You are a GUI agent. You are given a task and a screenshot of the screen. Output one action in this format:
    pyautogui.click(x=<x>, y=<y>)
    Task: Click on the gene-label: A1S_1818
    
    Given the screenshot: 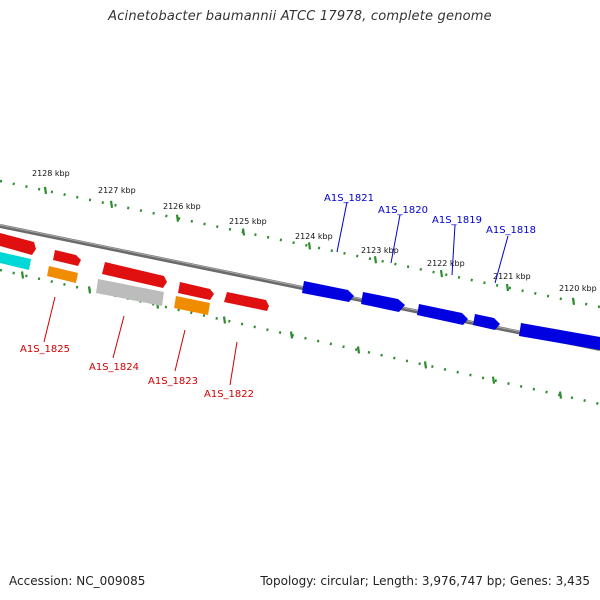 What is the action you would take?
    pyautogui.click(x=511, y=230)
    